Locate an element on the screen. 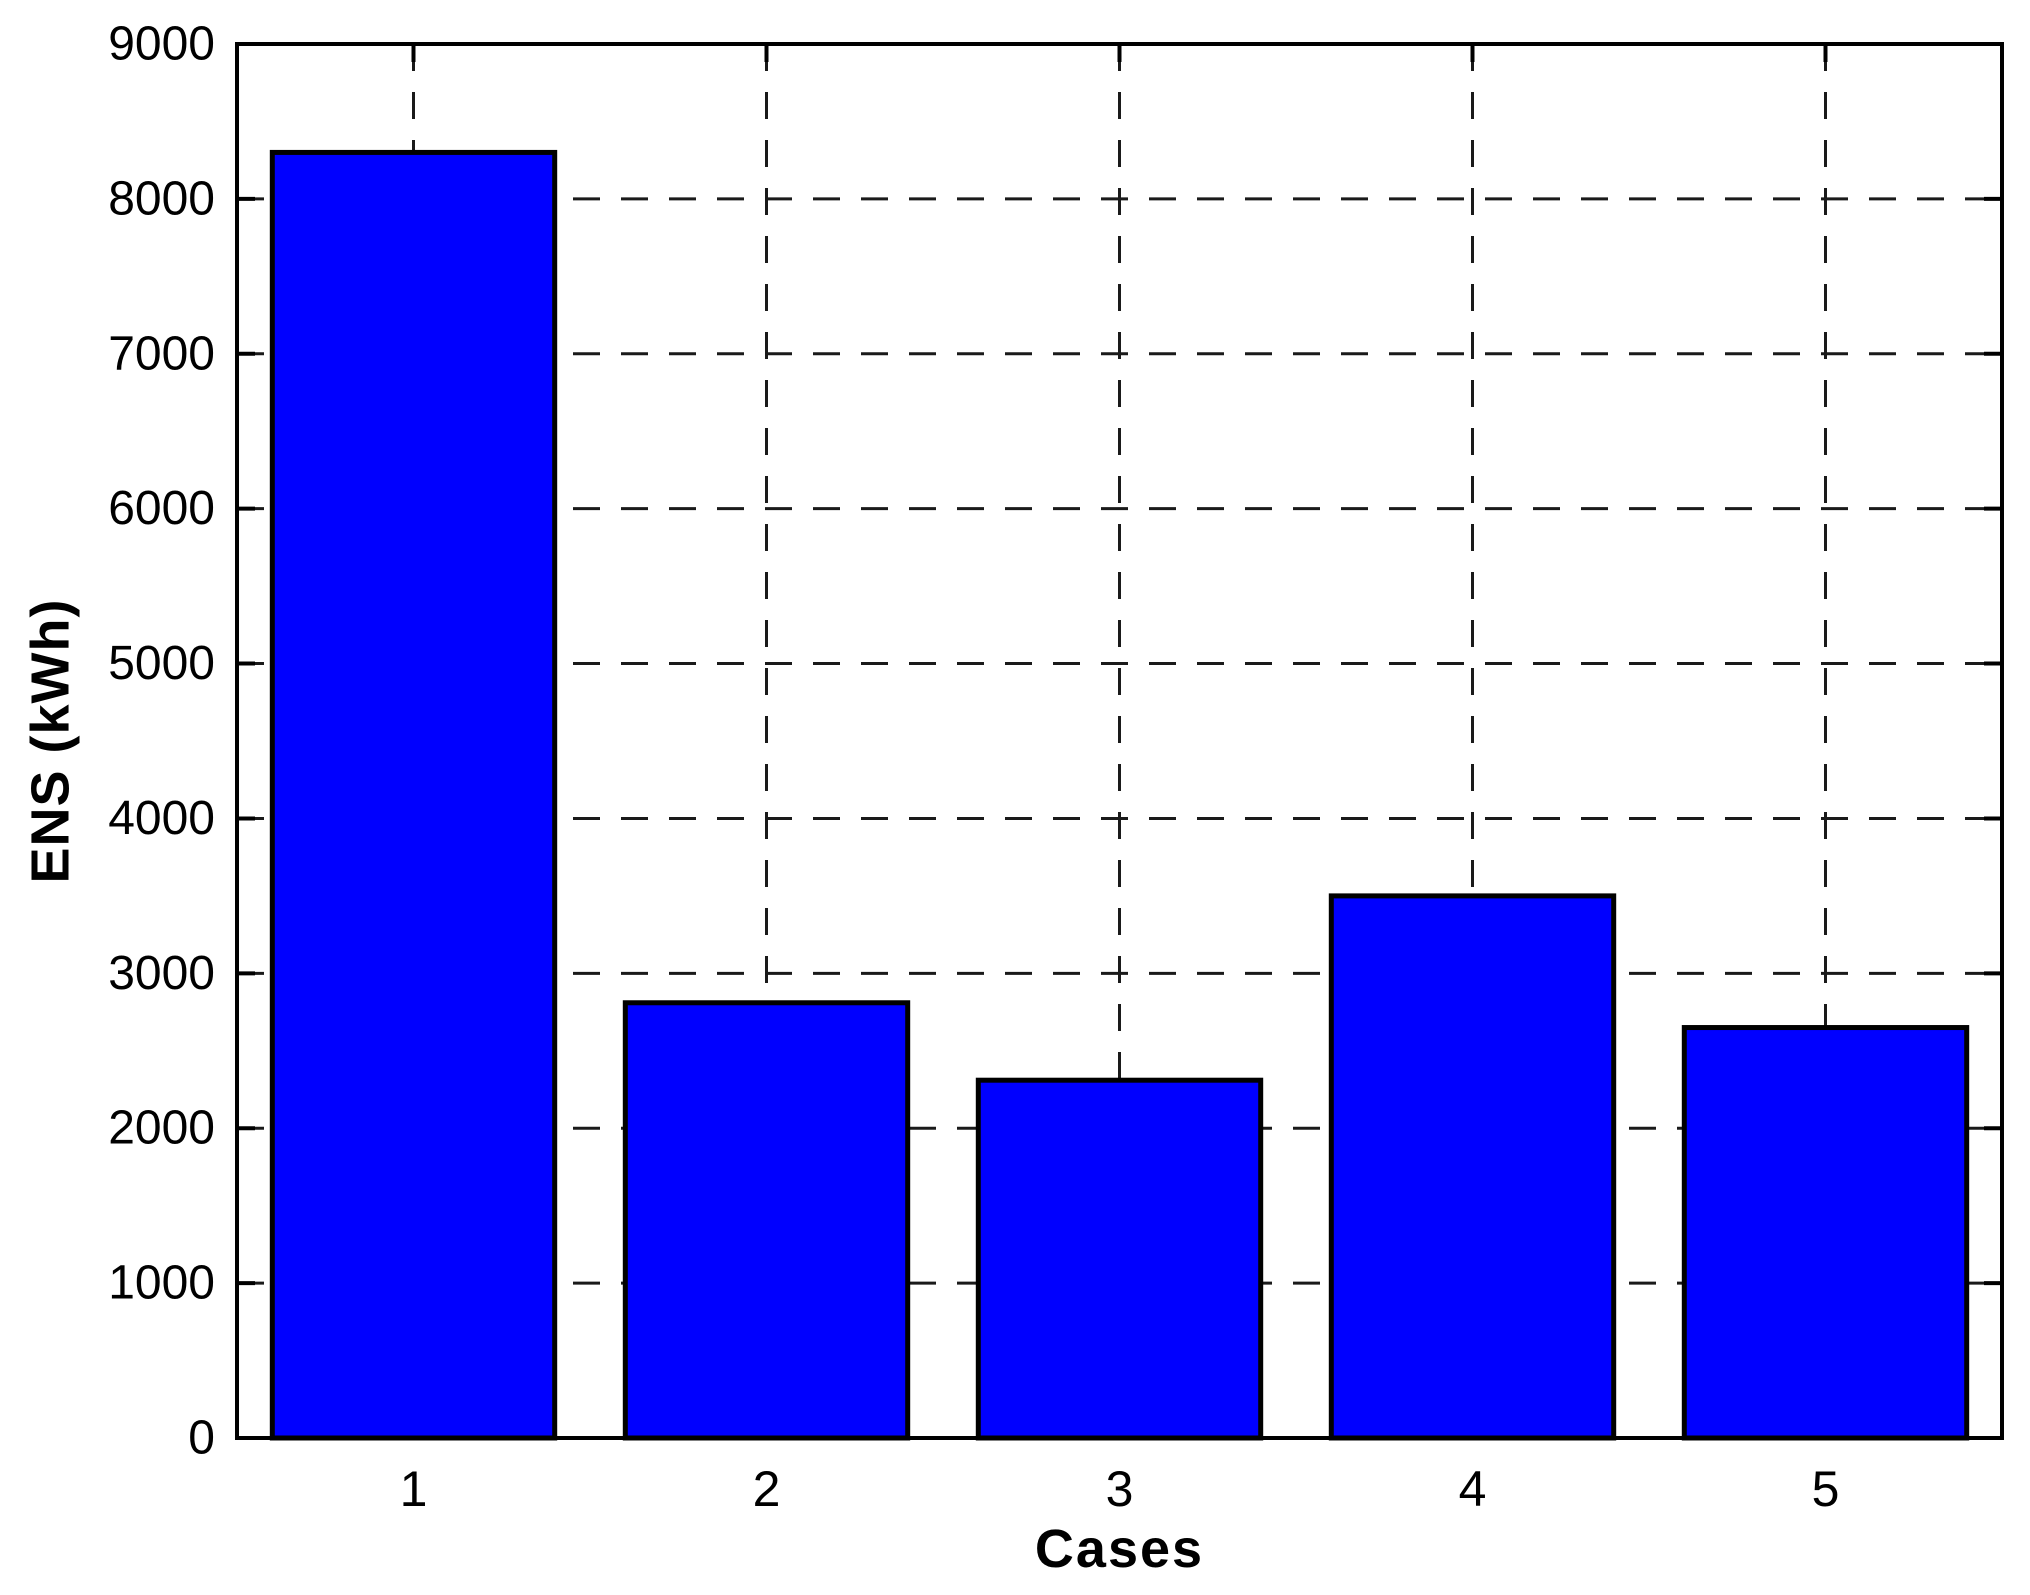 The image size is (2030, 1595). x-tick-label: 1 is located at coordinates (414, 1489).